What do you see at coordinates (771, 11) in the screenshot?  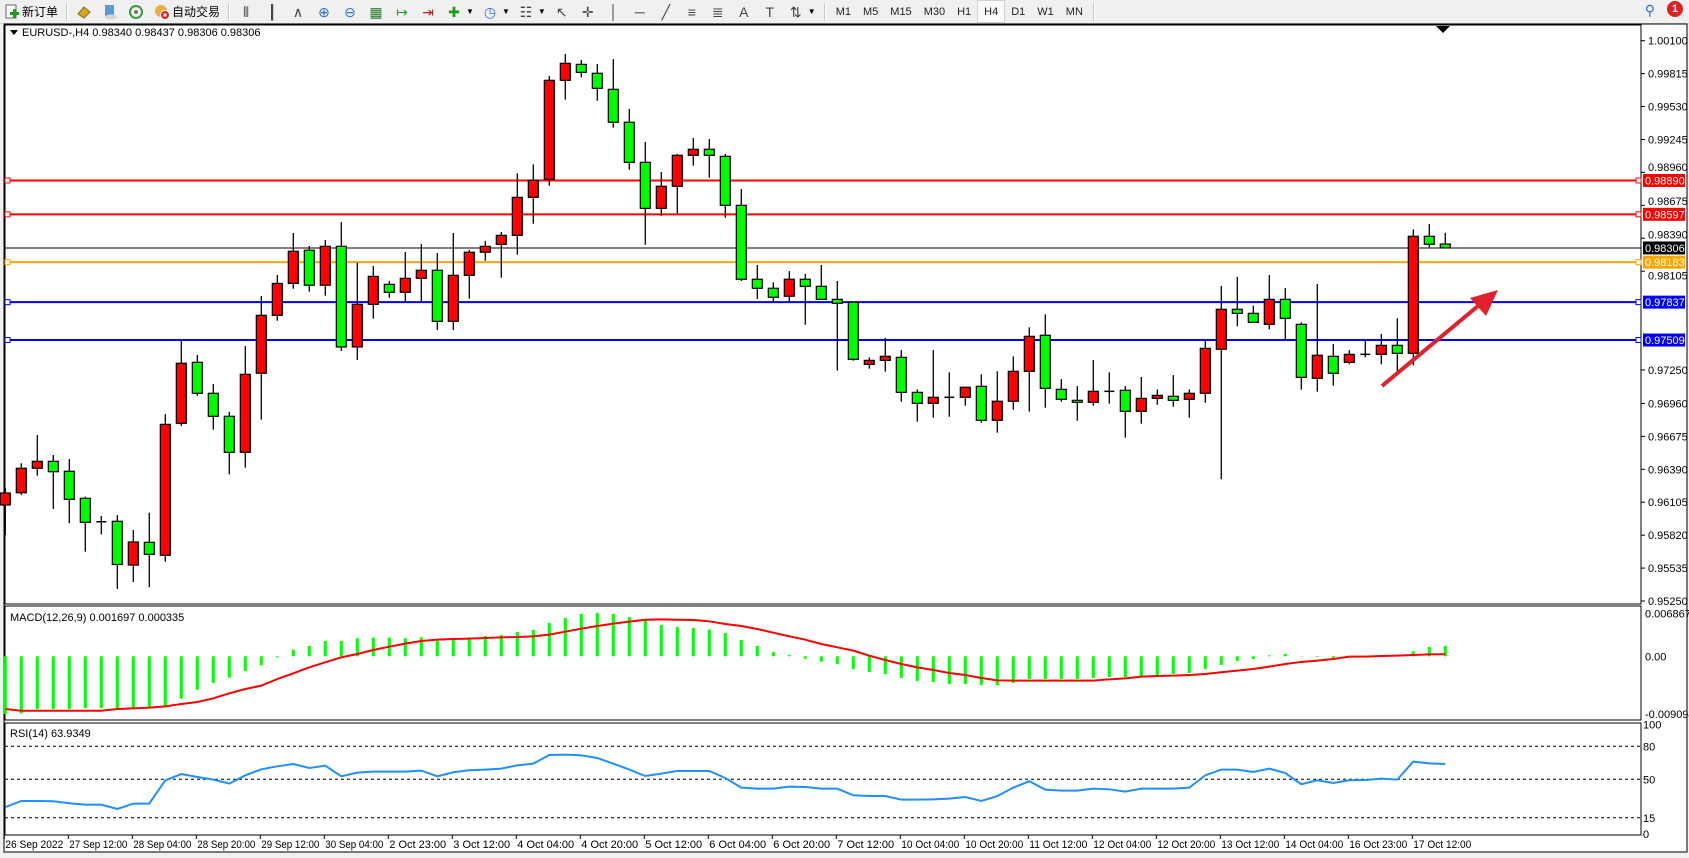 I see `text-label-button: T` at bounding box center [771, 11].